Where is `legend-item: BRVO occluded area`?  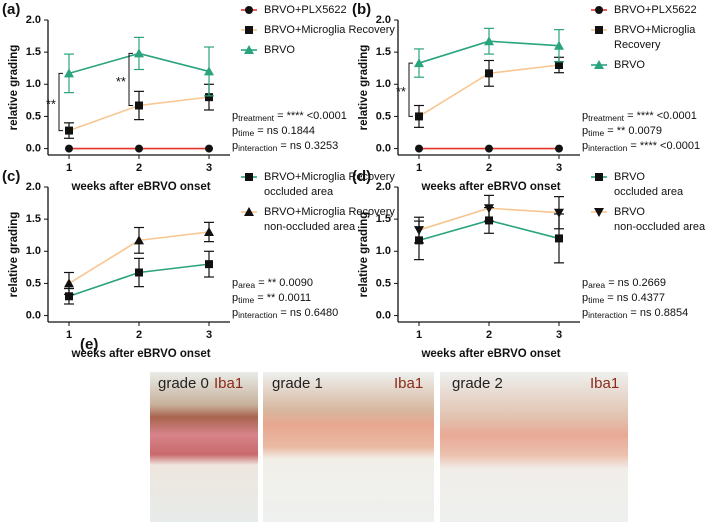
legend-item: BRVO occluded area is located at coordinates (647, 185).